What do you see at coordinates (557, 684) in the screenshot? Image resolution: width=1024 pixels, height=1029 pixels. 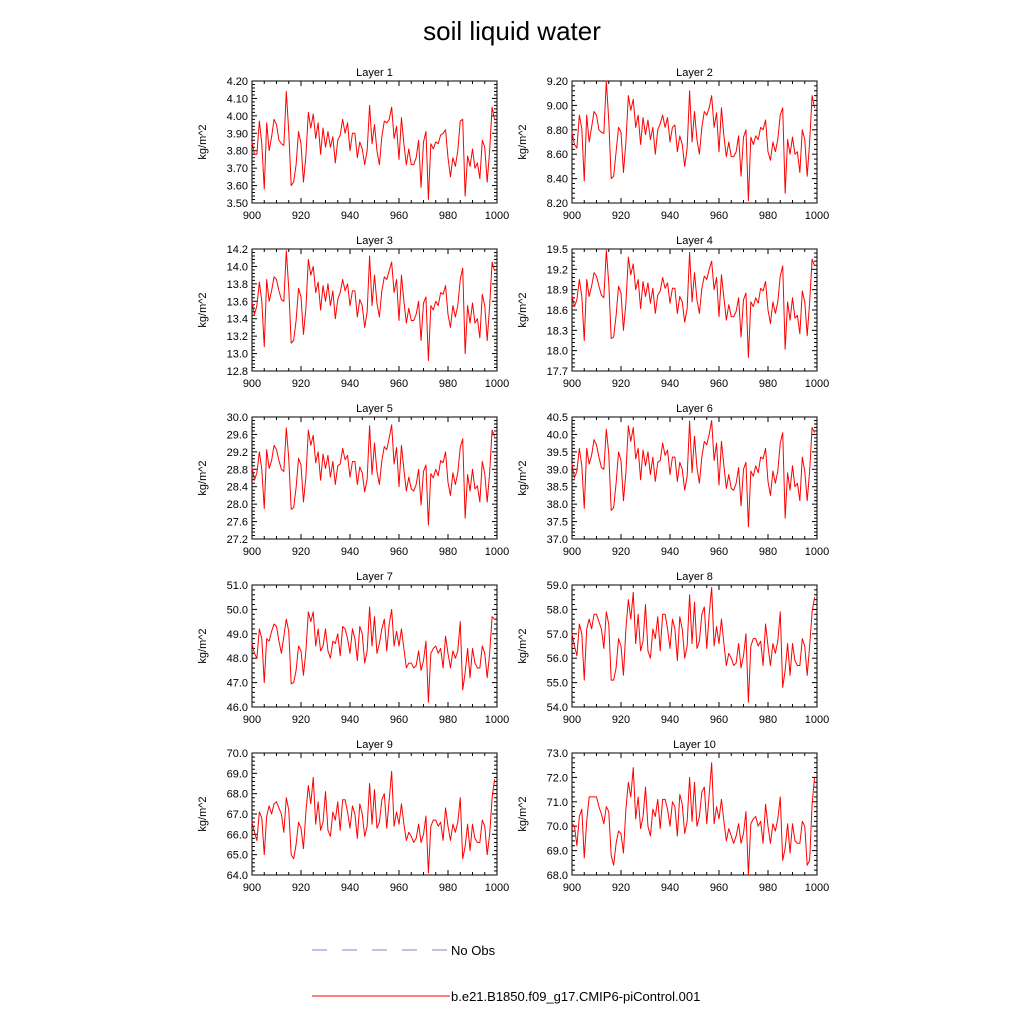 I see `y-tick-label: 55.0` at bounding box center [557, 684].